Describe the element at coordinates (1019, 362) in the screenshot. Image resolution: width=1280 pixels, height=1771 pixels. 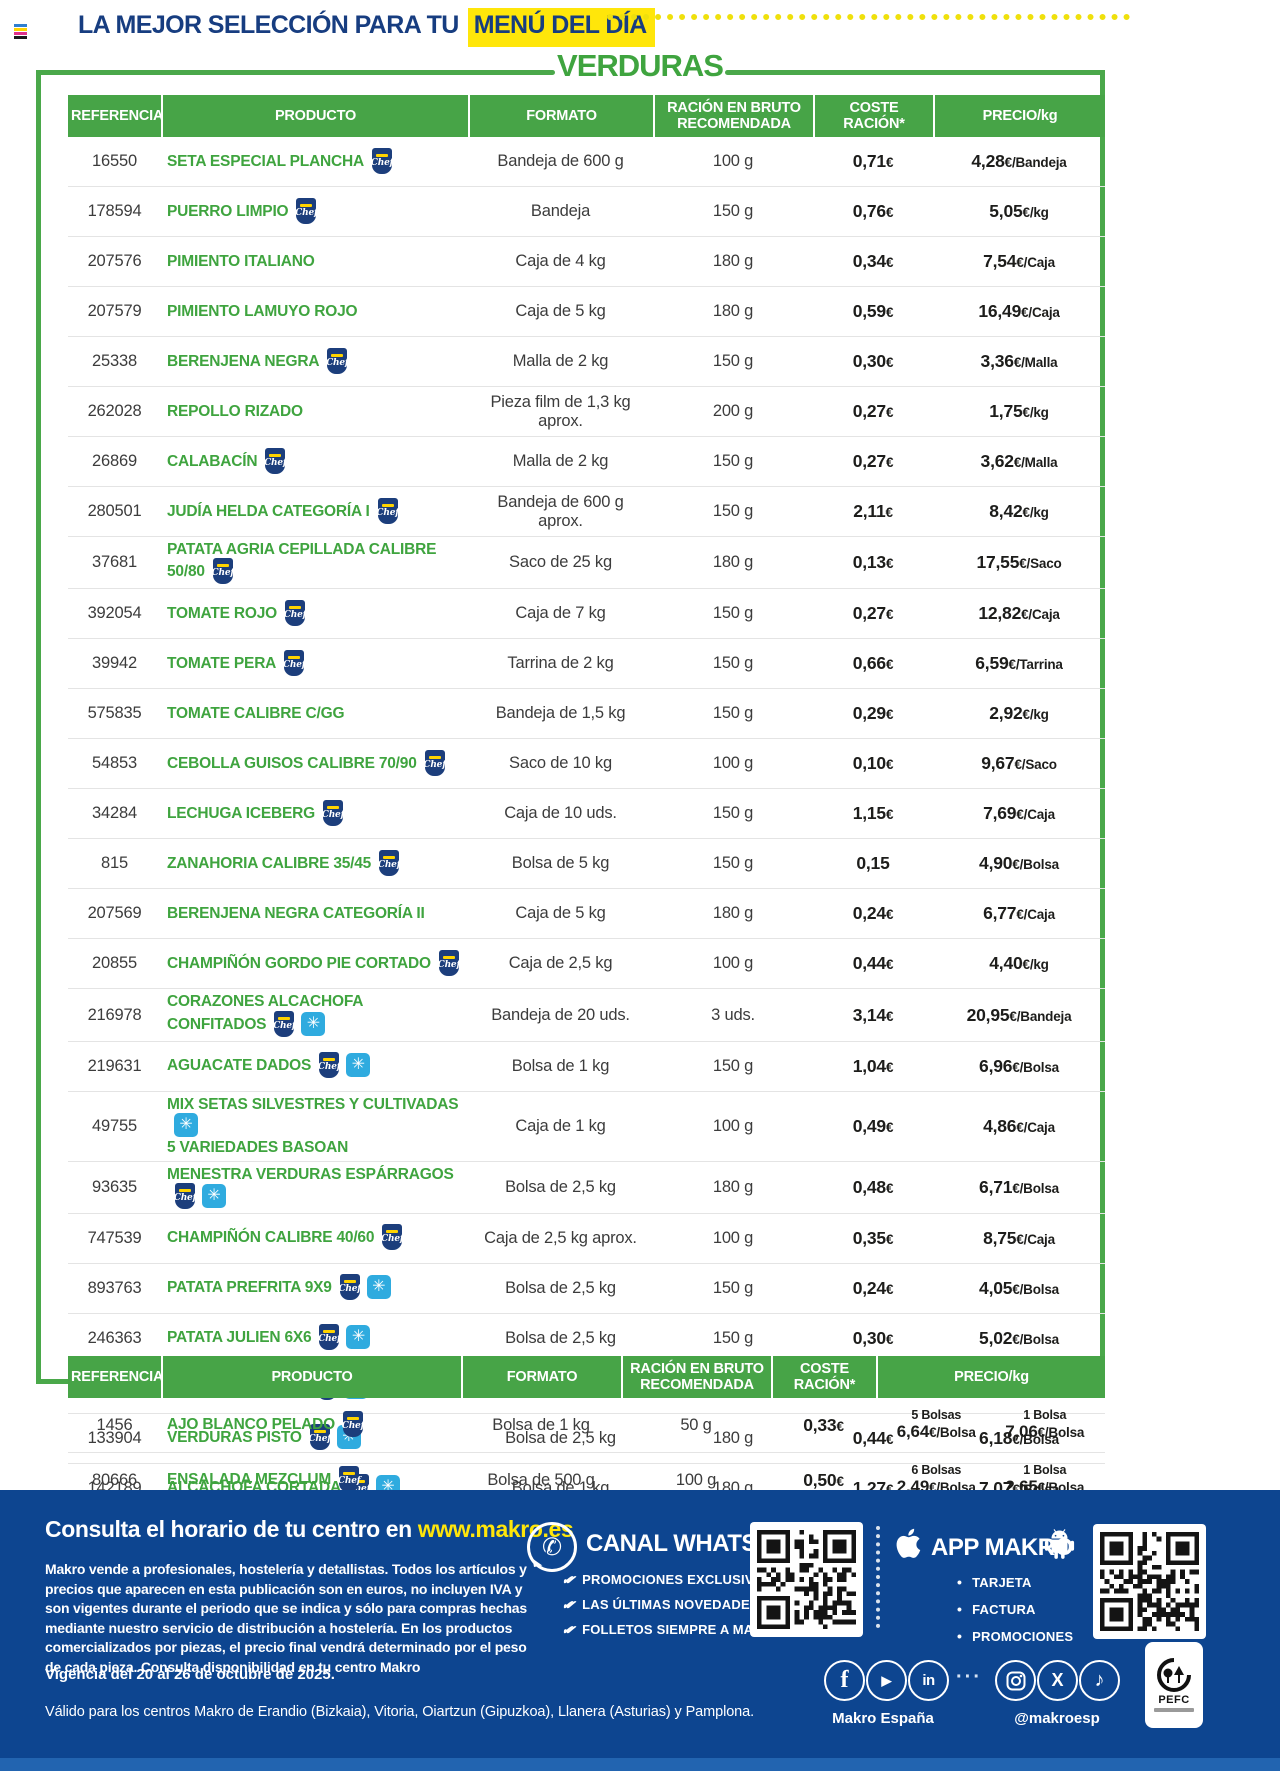
I see `price-cell: 3,36€/Malla` at that location.